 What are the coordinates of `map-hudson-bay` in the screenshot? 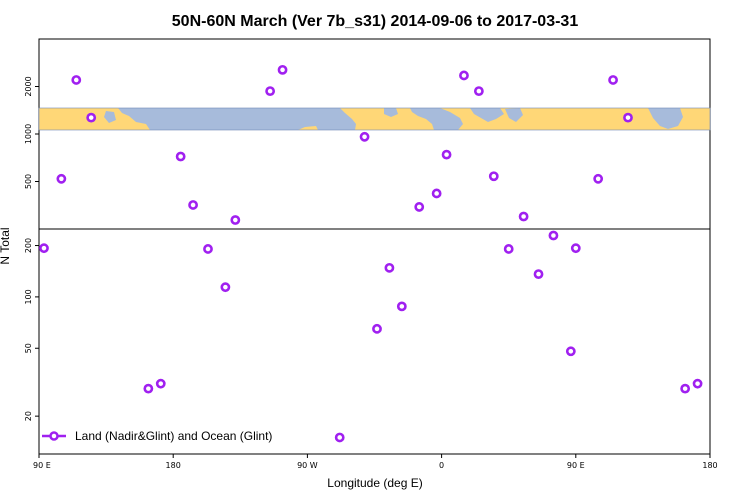 It's located at (391, 112).